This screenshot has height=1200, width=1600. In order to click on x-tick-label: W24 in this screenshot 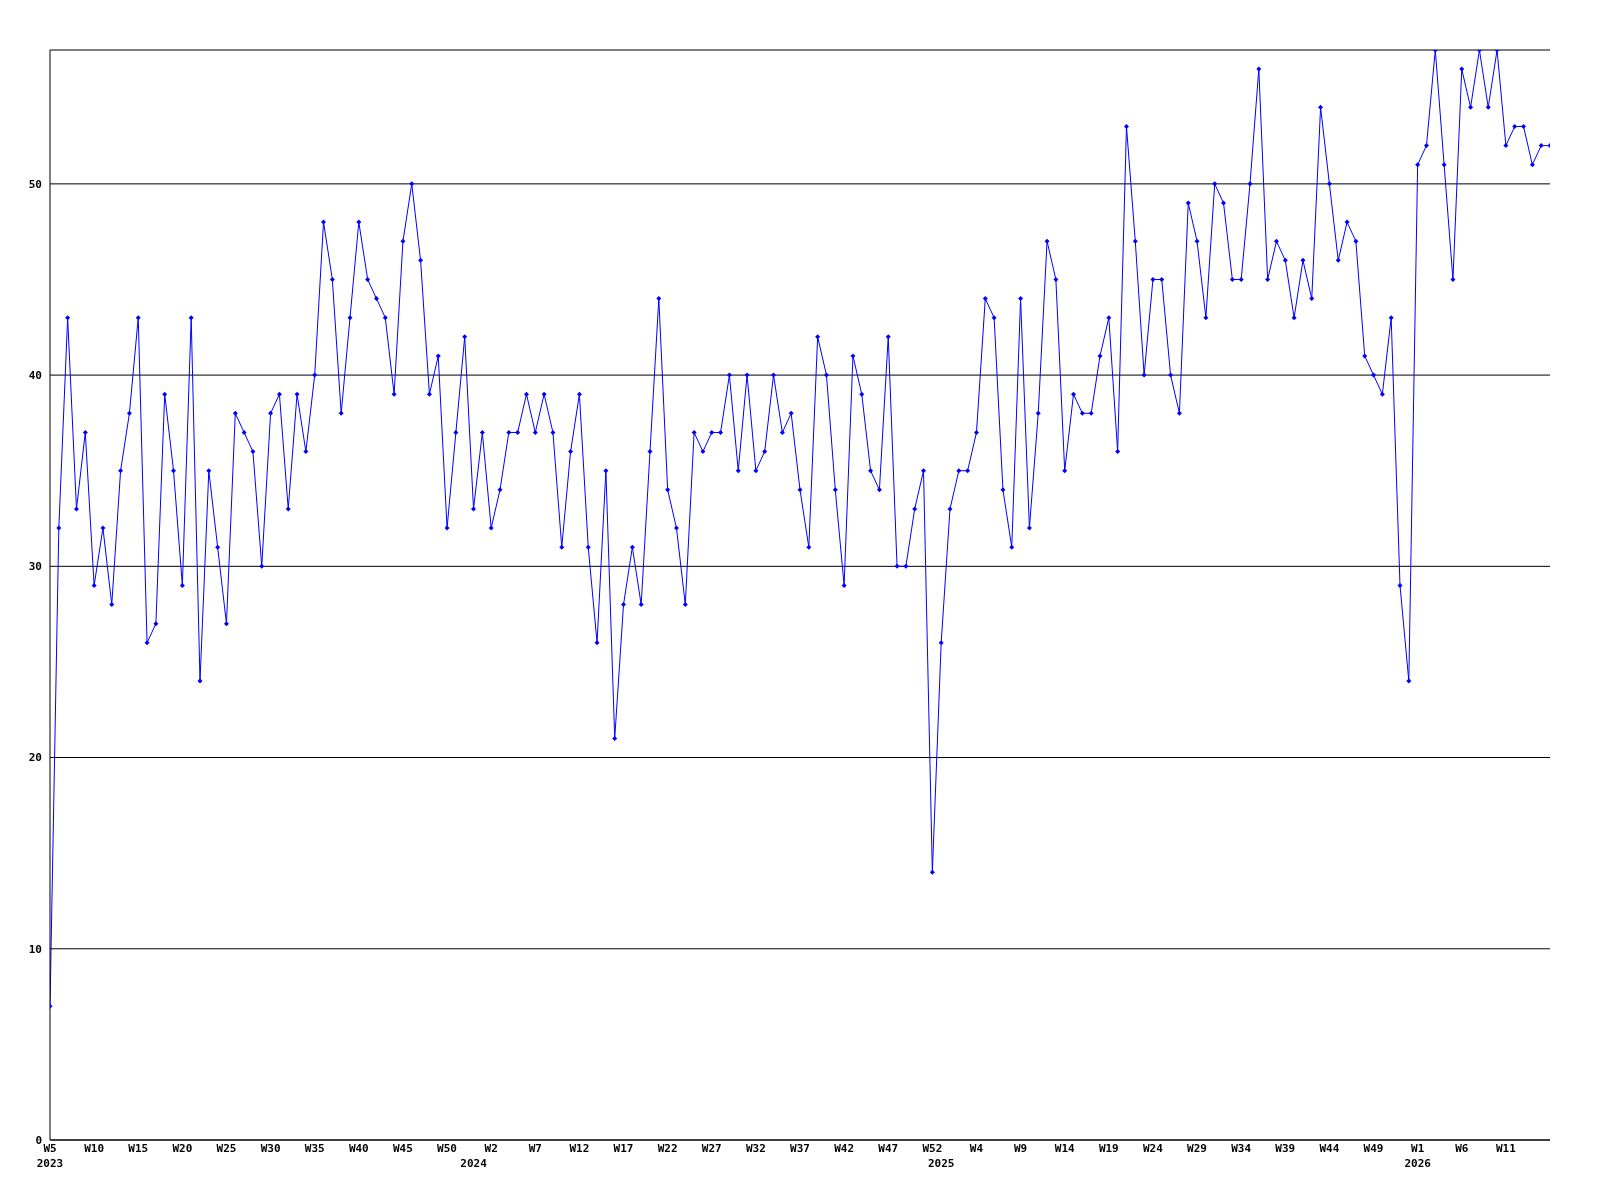, I will do `click(1153, 1148)`.